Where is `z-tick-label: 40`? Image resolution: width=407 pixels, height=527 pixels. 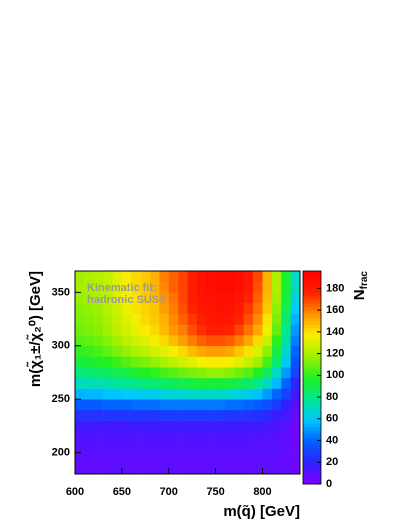
z-tick-label: 40 is located at coordinates (332, 440).